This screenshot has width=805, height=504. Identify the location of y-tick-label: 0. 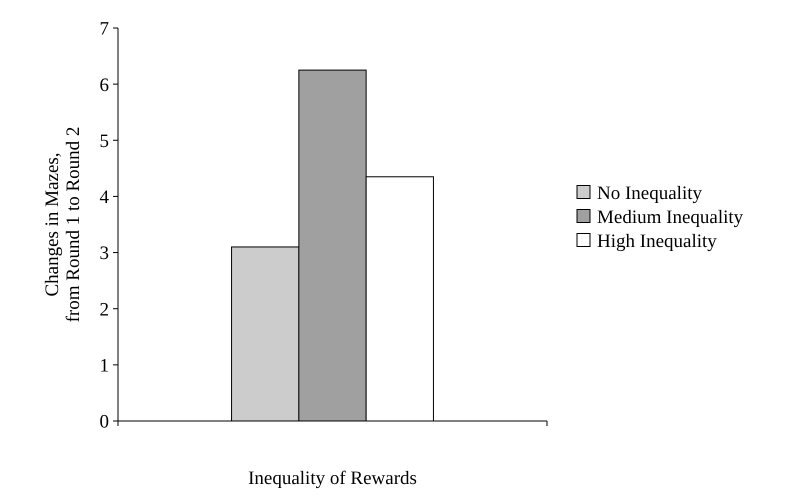
(104, 422).